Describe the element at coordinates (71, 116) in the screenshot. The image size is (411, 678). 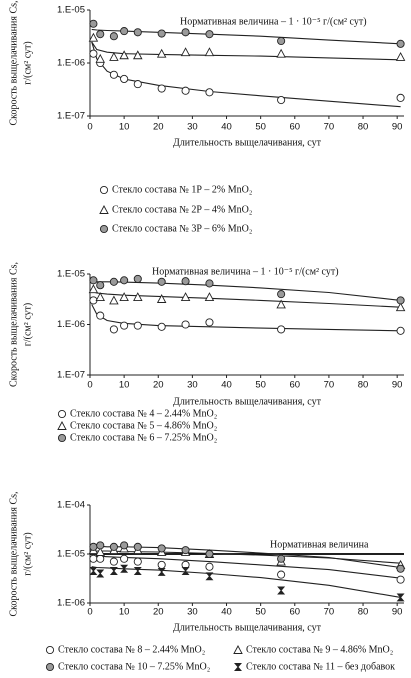
I see `y-tick-label: 1.E-07` at that location.